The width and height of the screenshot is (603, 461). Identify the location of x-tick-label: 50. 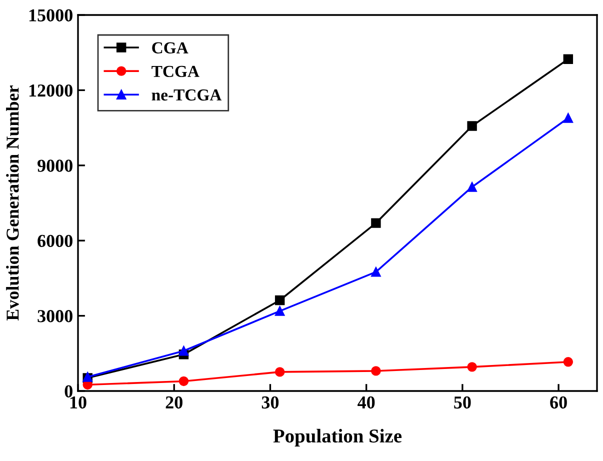
(462, 402).